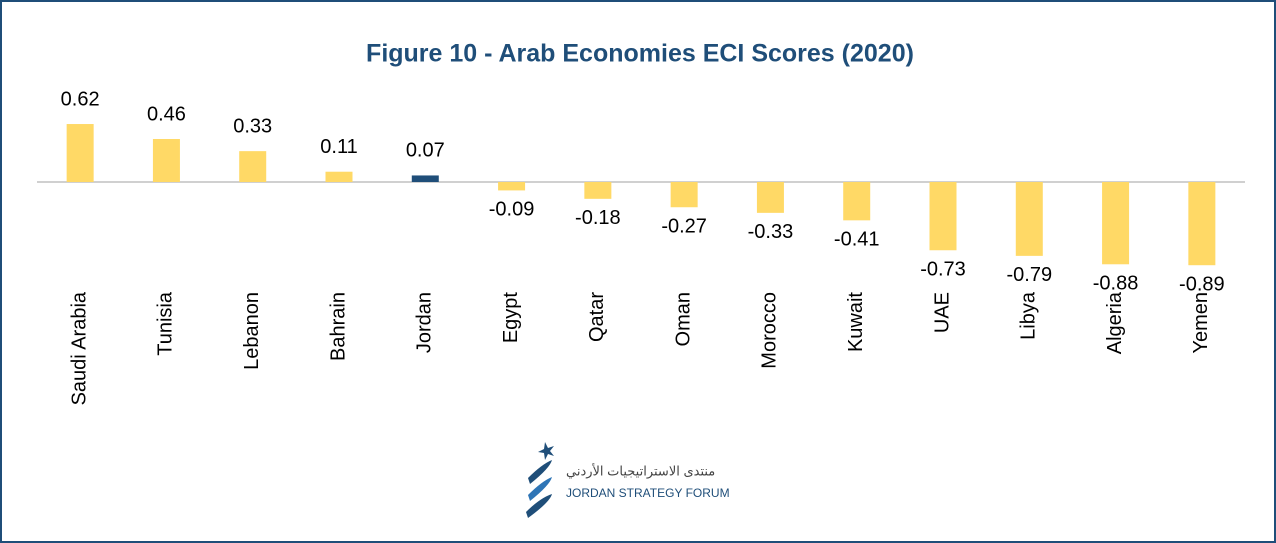 Image resolution: width=1276 pixels, height=543 pixels. Describe the element at coordinates (546, 451) in the screenshot. I see `logo-star` at that location.